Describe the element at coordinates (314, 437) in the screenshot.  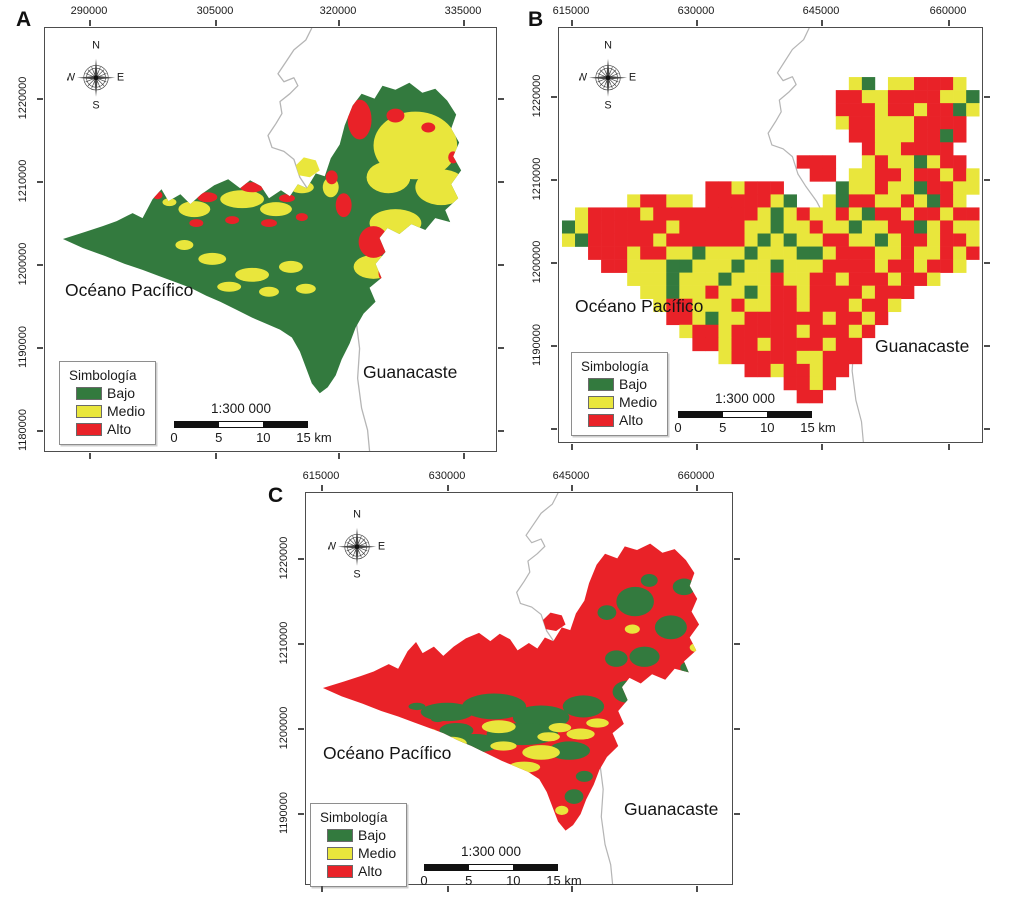
I see `scale-tick-label: 15 km` at that location.